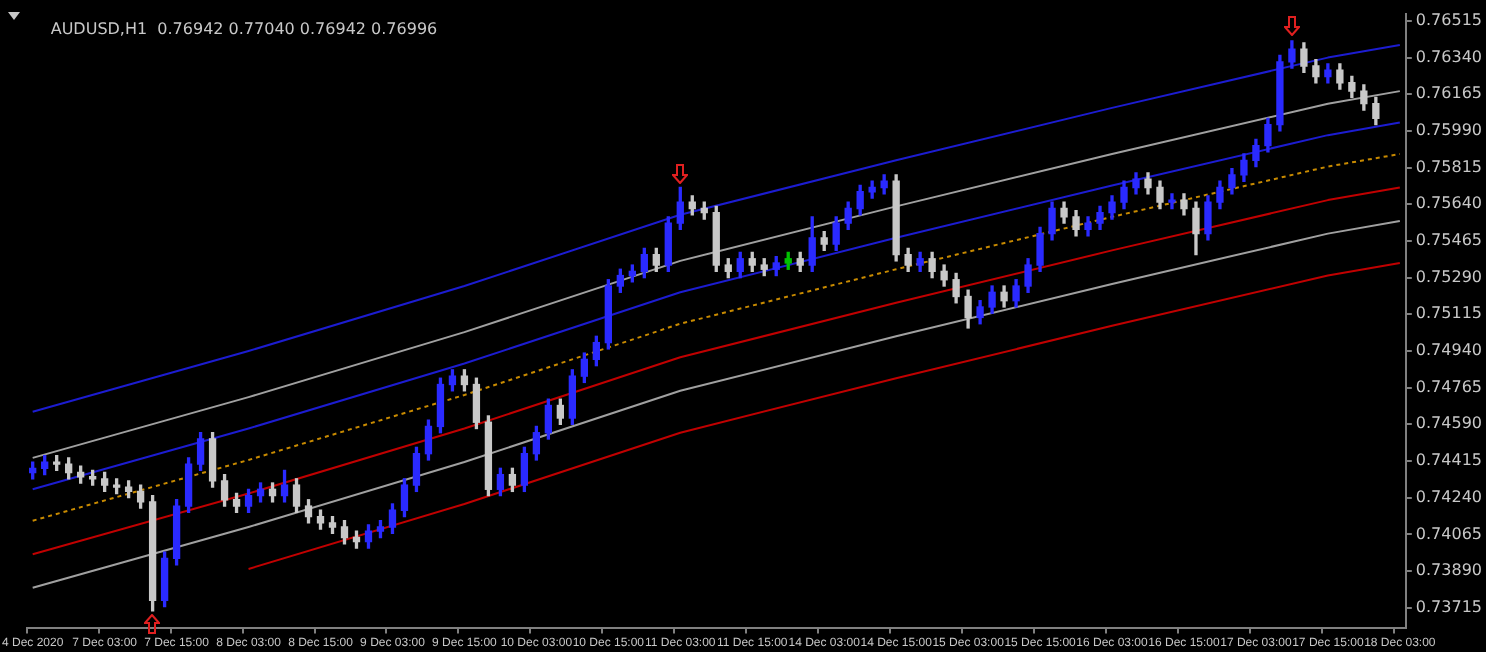 The image size is (1486, 652). What do you see at coordinates (1449, 606) in the screenshot?
I see `y-tick-label: 0.73715` at bounding box center [1449, 606].